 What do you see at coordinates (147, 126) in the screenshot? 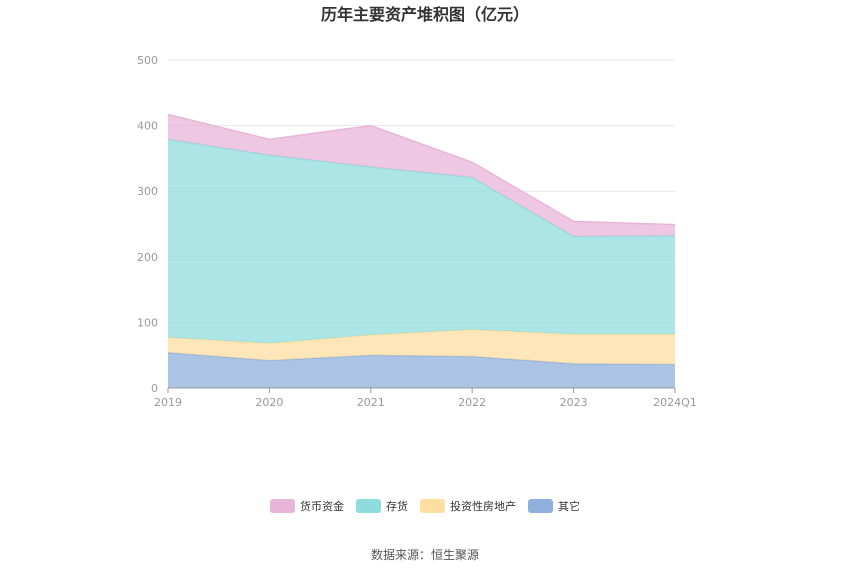
I see `y-tick-label: 400` at bounding box center [147, 126].